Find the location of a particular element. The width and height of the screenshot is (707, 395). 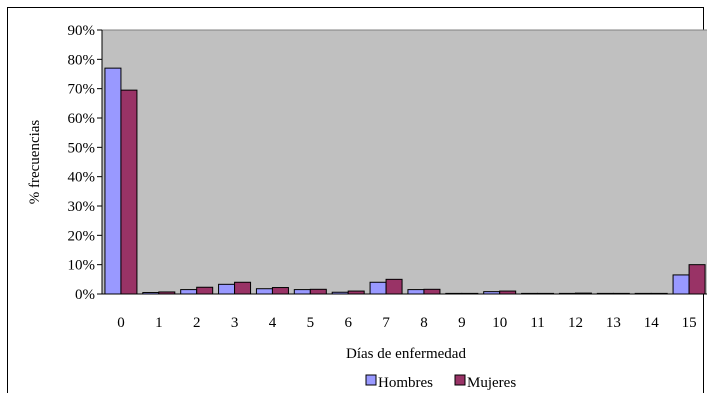

x-tick-label: 2 is located at coordinates (197, 323).